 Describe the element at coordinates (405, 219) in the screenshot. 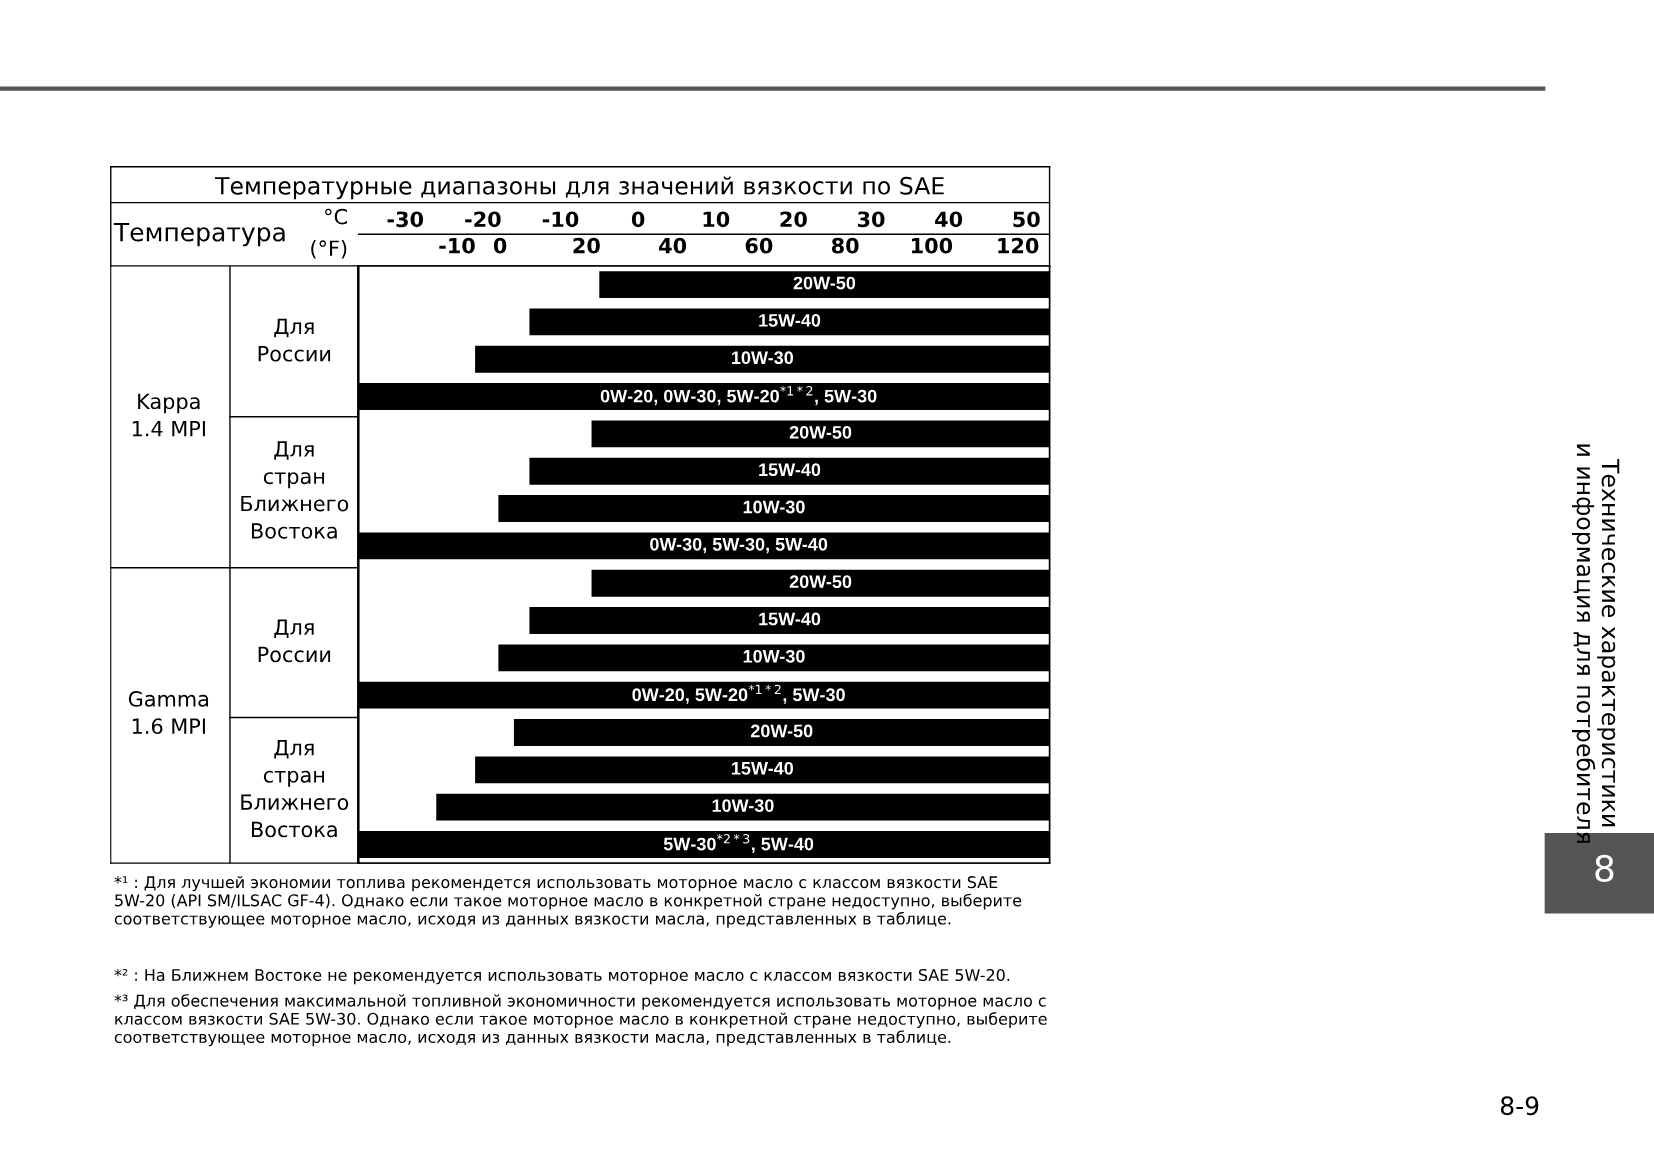

I see `x-tick-label: -30` at that location.